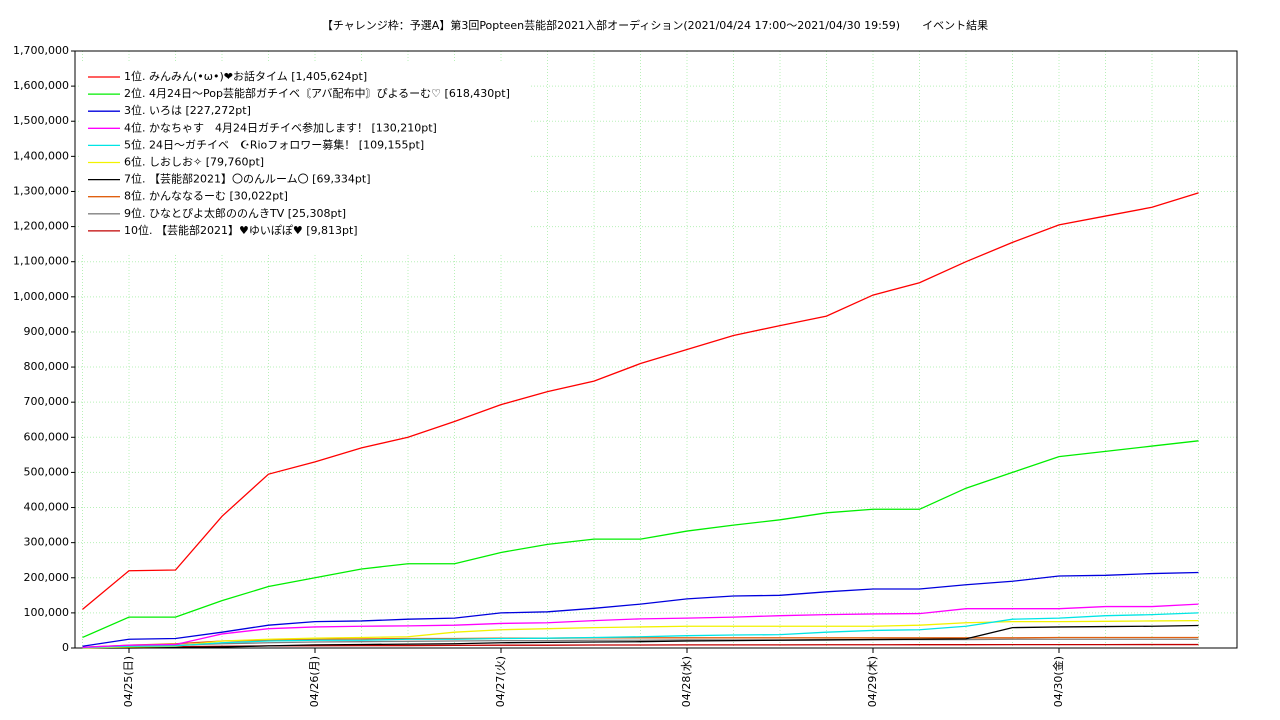 The image size is (1280, 720). I want to click on y-tick-label: 1,200,000, so click(41, 226).